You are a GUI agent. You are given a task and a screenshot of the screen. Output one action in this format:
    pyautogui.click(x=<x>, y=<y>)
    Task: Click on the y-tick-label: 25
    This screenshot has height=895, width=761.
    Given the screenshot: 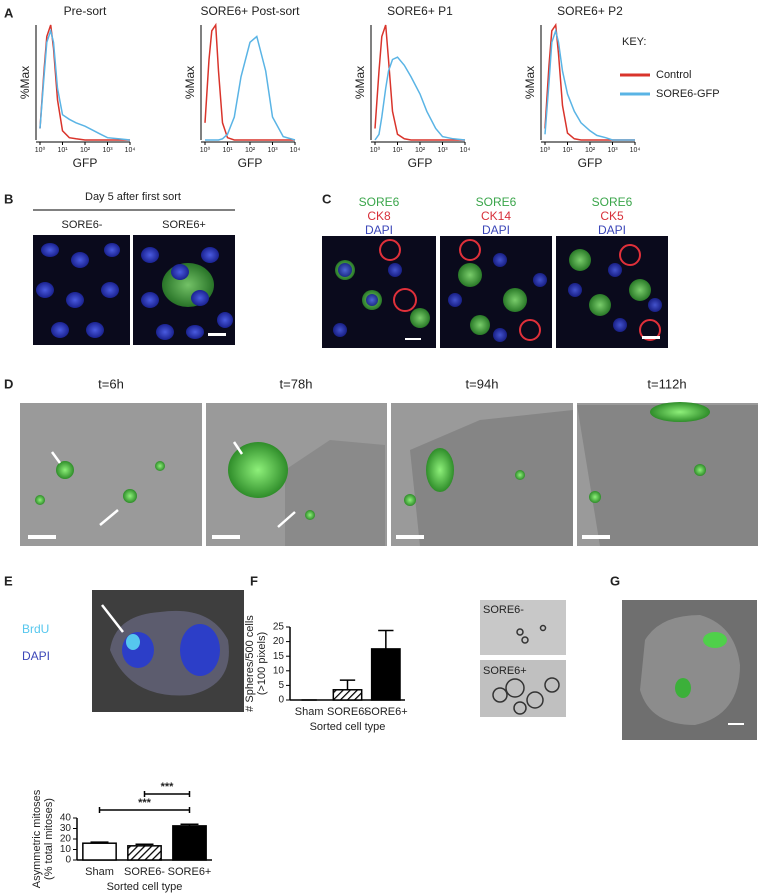 What is the action you would take?
    pyautogui.click(x=279, y=627)
    